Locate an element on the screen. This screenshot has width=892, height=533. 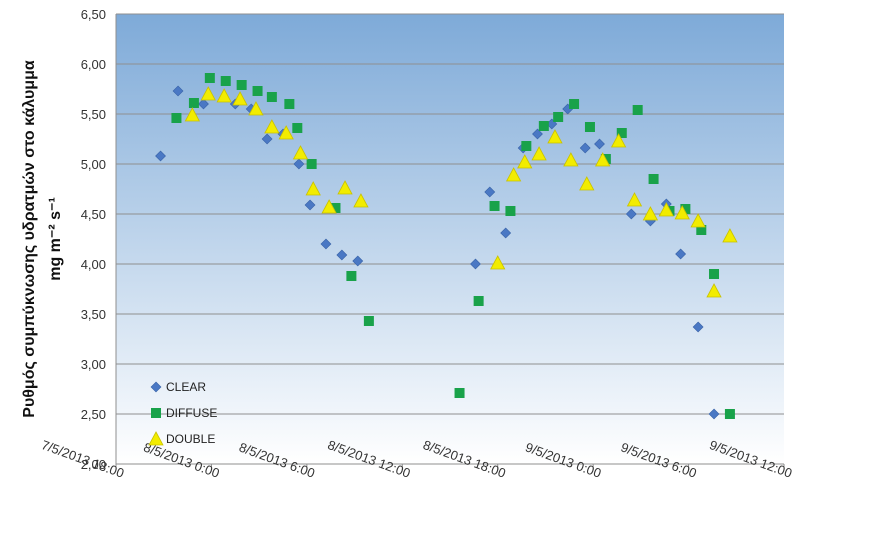
y-tick-label: 3,50 is located at coordinates (93, 314).